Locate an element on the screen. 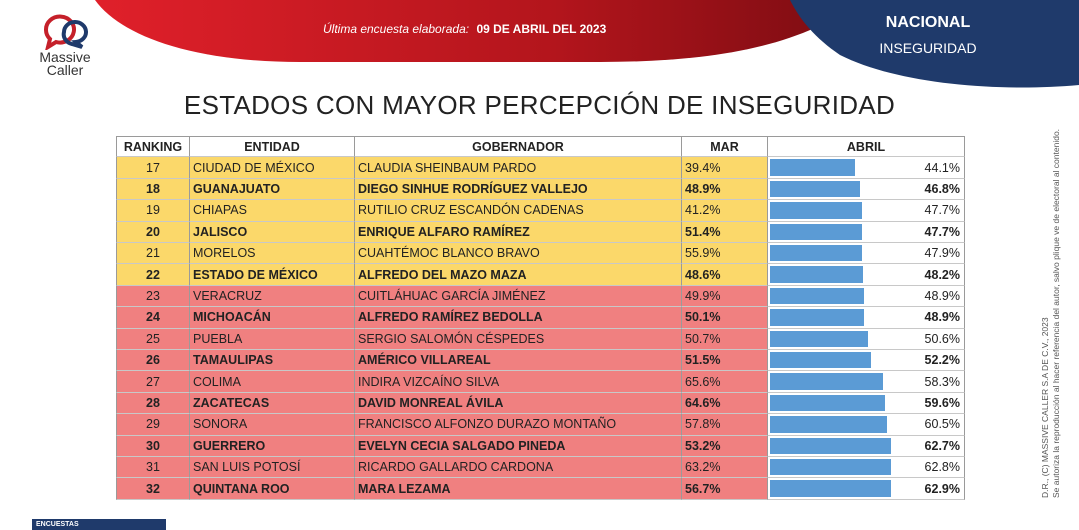 This screenshot has height=530, width=1079. abril-cell: 52.2% is located at coordinates (866, 361).